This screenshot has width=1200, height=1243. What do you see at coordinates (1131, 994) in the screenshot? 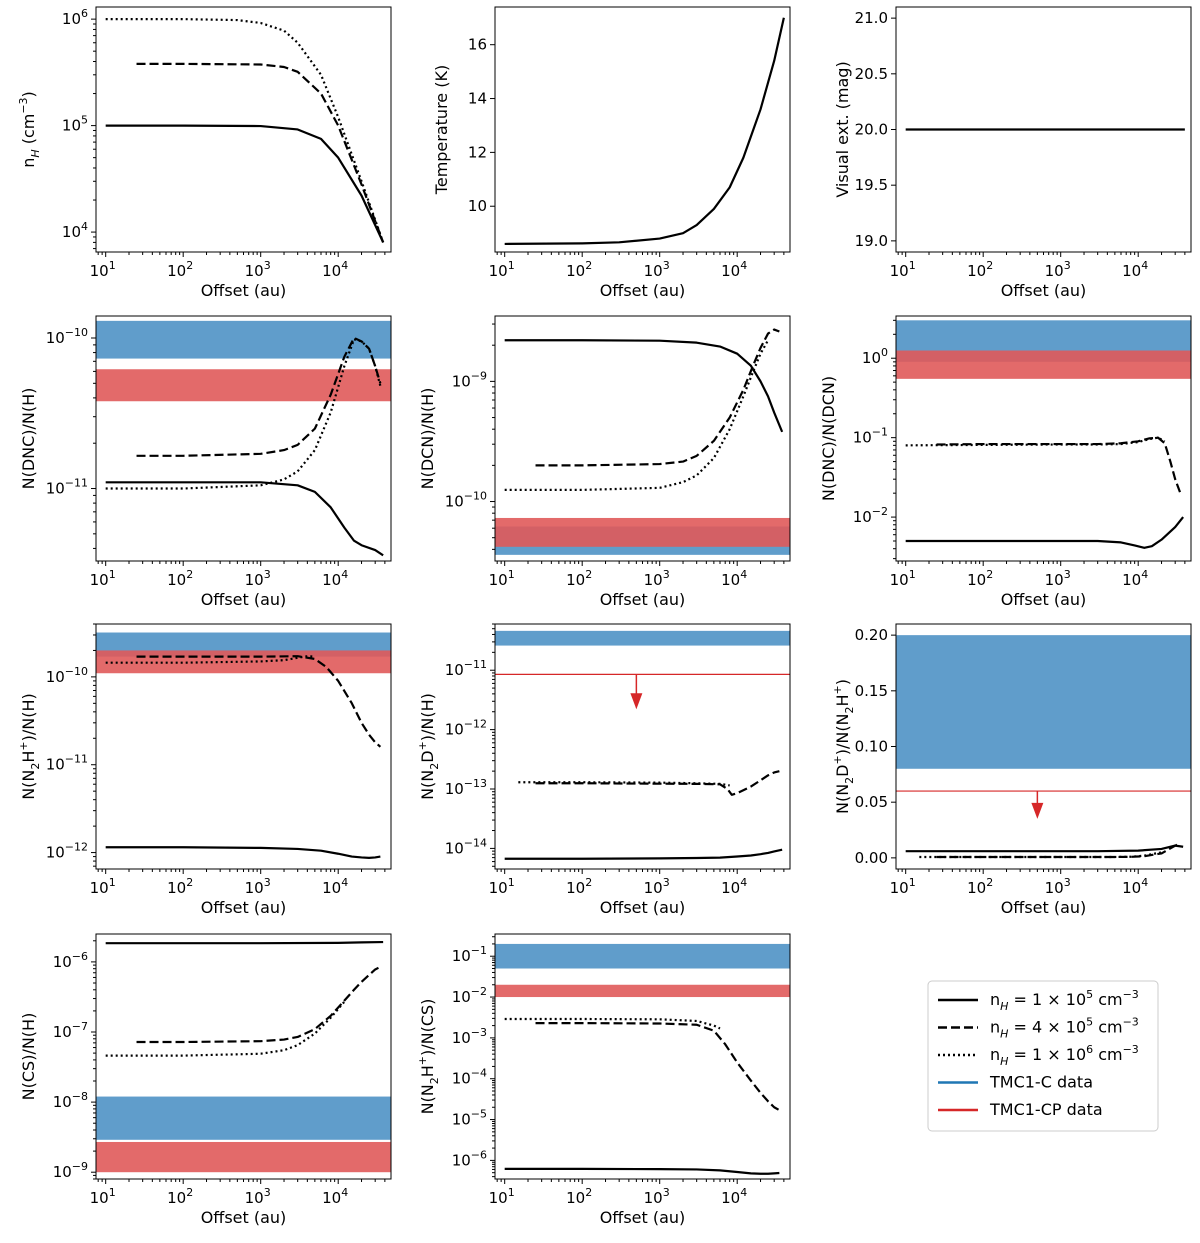
I see `nH-unit-exp: −3` at bounding box center [1131, 994].